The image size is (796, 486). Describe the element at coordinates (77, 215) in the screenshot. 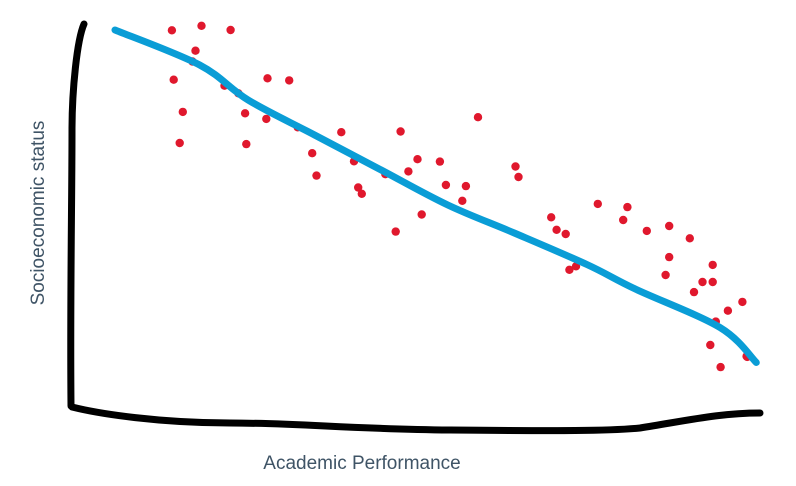

I see `y-axis-line` at that location.